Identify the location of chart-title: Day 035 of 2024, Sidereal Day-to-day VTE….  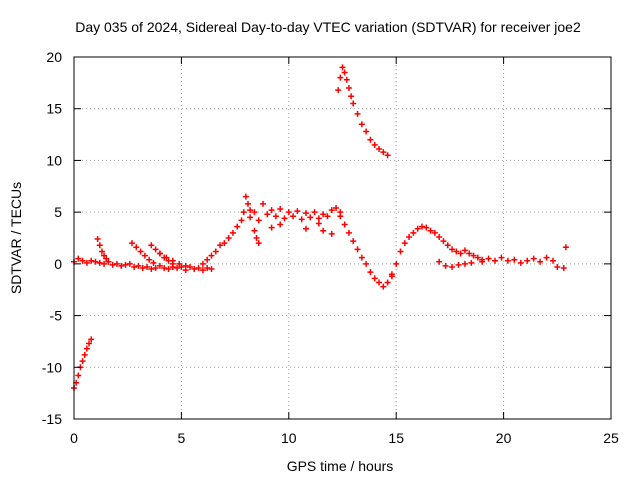
(328, 27).